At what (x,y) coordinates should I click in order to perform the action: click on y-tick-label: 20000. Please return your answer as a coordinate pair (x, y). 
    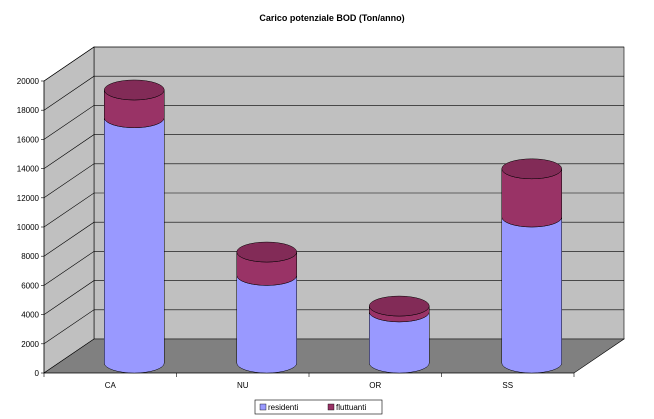
    Looking at the image, I should click on (28, 81).